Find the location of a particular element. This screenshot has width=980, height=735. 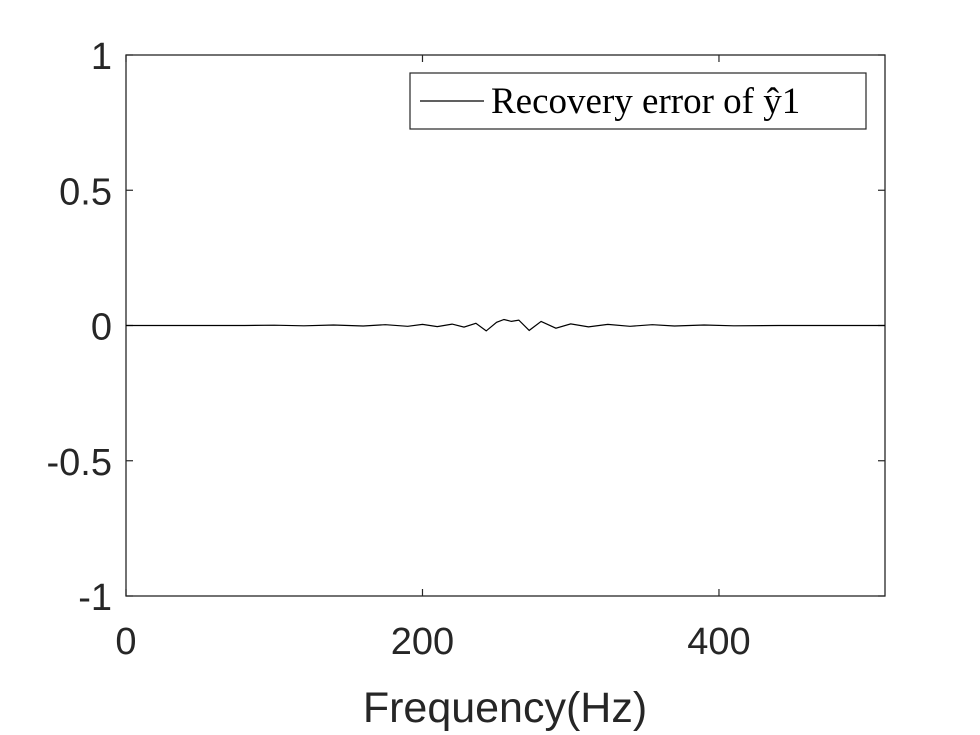

legend-box is located at coordinates (638, 101).